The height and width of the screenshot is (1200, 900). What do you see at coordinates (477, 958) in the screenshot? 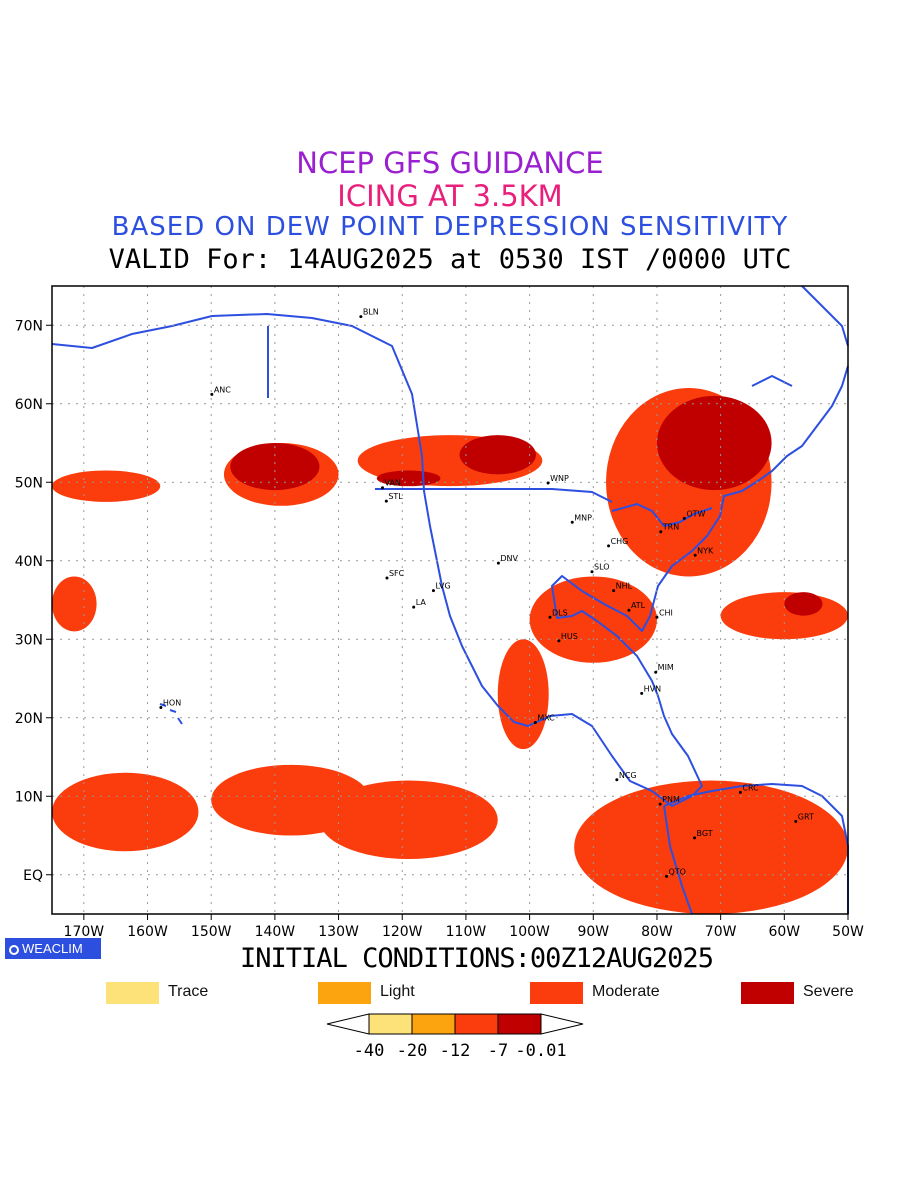
I see `initial-conditions: INITIAL CONDITIONS:00Z12AUG2025` at bounding box center [477, 958].